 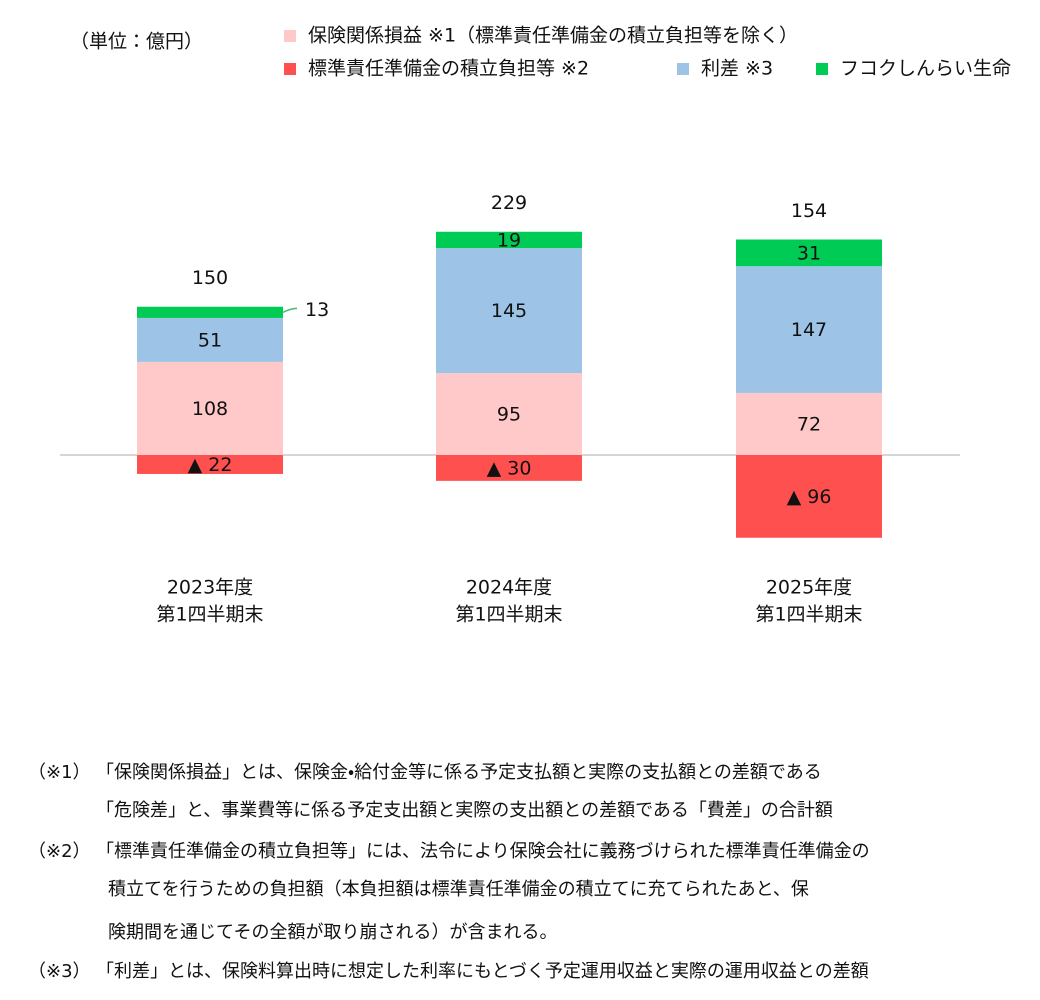 I want to click on data-label: ▲ 96, so click(x=809, y=497).